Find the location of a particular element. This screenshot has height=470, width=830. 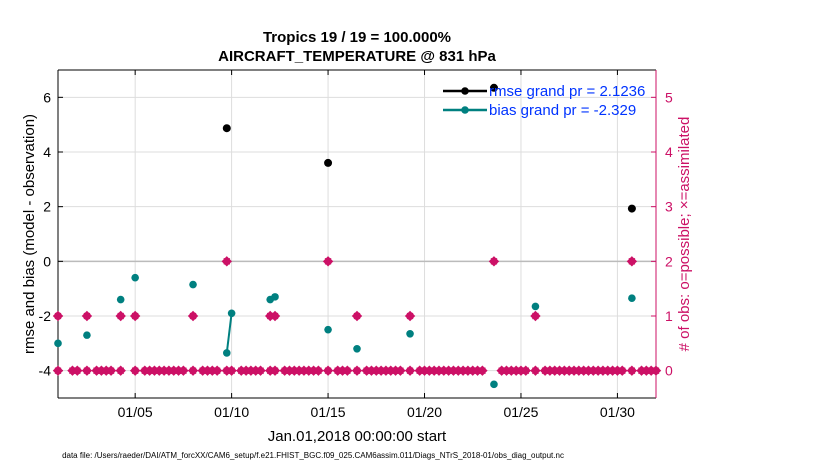

legend-marker-bias is located at coordinates (465, 110).